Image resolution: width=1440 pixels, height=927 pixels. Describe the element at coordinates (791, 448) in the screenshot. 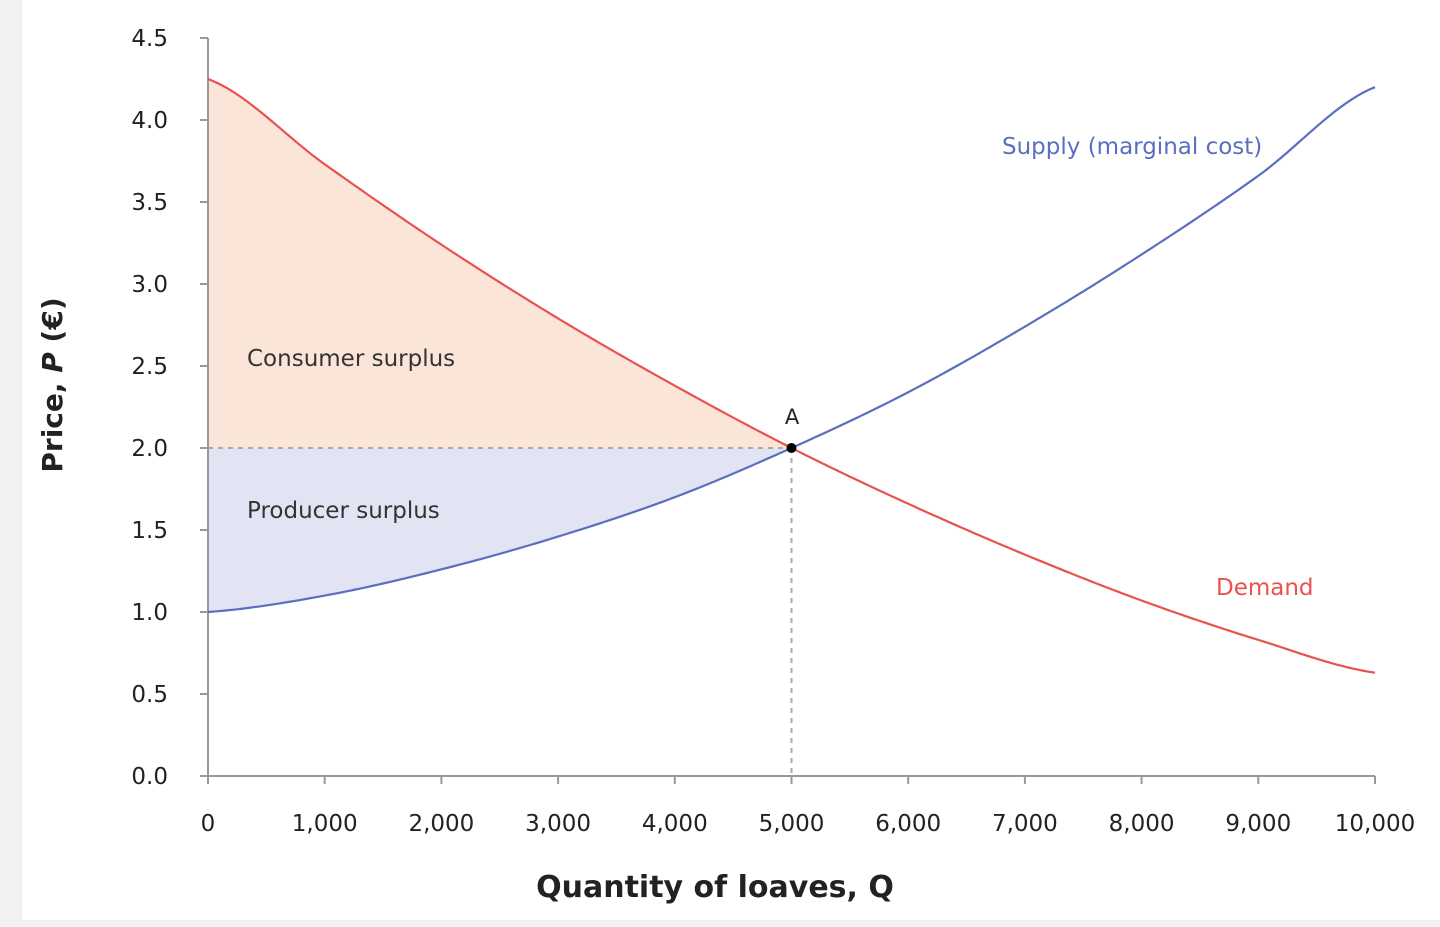

I see `equilibrium-point` at that location.